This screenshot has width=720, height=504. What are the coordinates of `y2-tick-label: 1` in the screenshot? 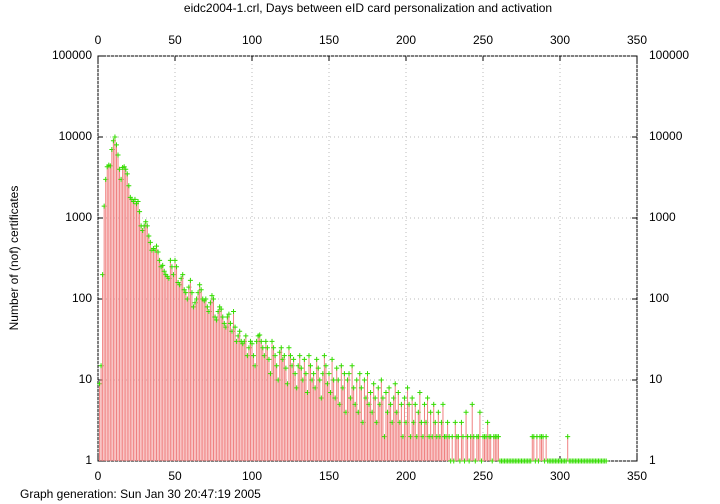 It's located at (652, 460).